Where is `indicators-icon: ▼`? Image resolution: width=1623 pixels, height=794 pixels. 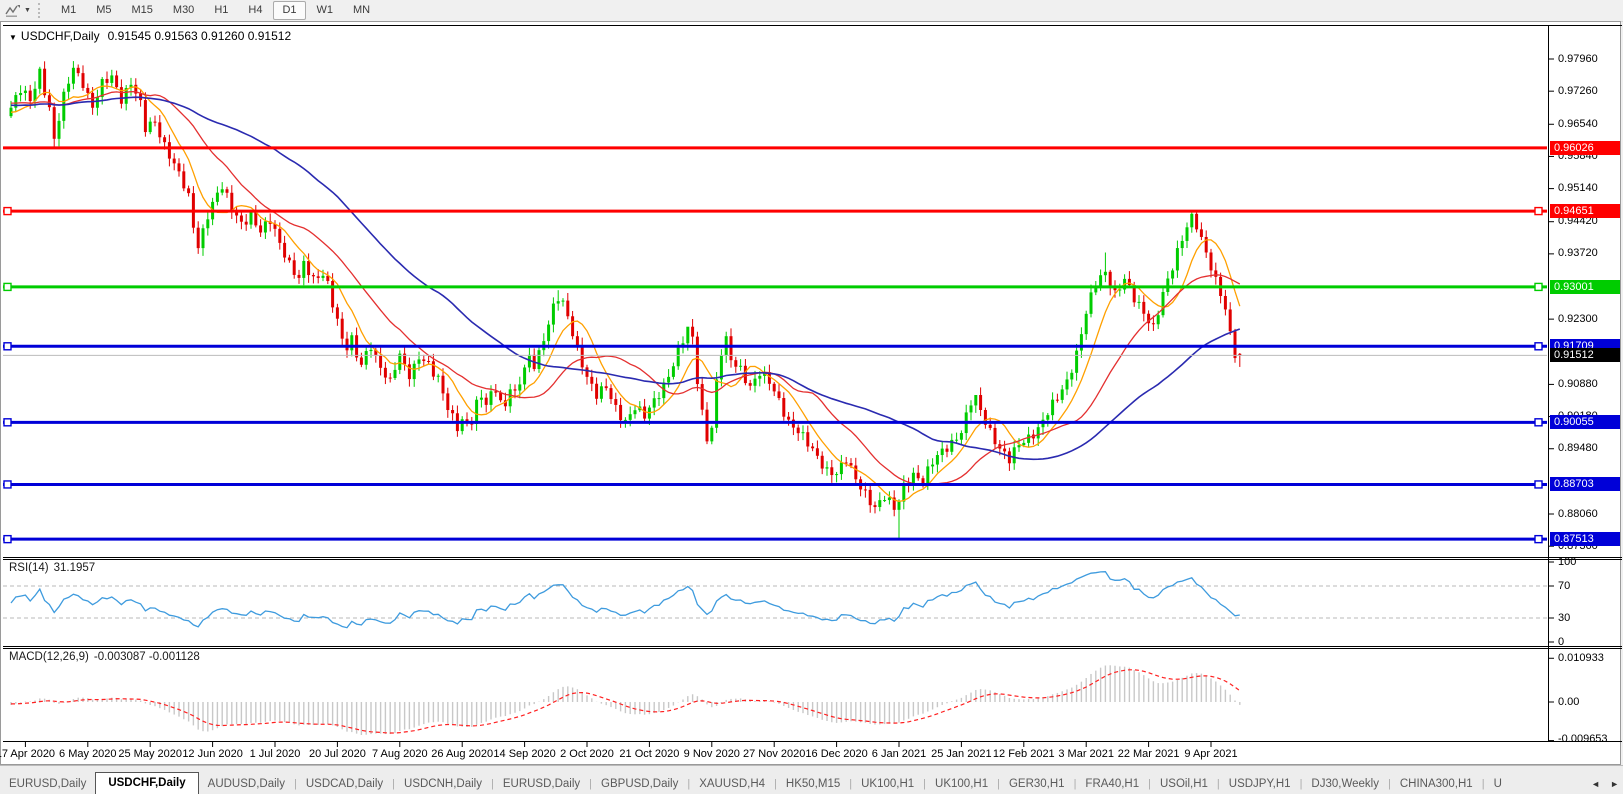
indicators-icon: ▼ is located at coordinates (18, 10).